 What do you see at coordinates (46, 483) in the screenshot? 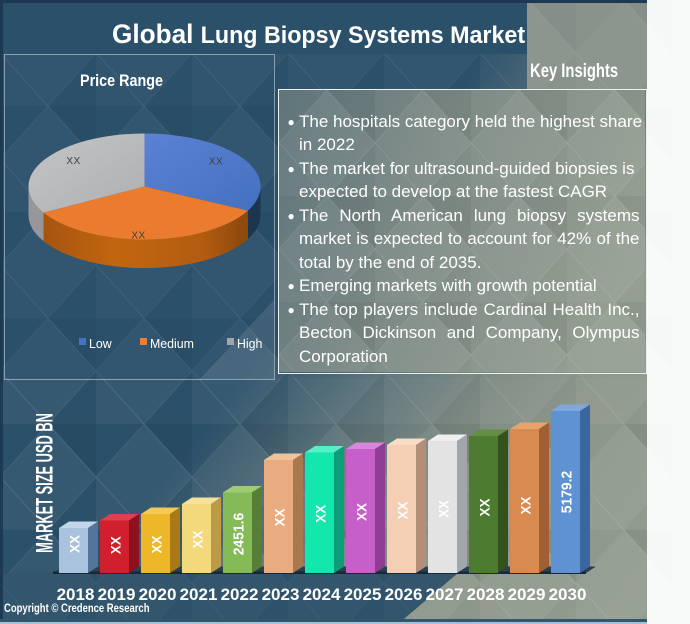
I see `svg-text: MARKET SIZE USD BN` at bounding box center [46, 483].